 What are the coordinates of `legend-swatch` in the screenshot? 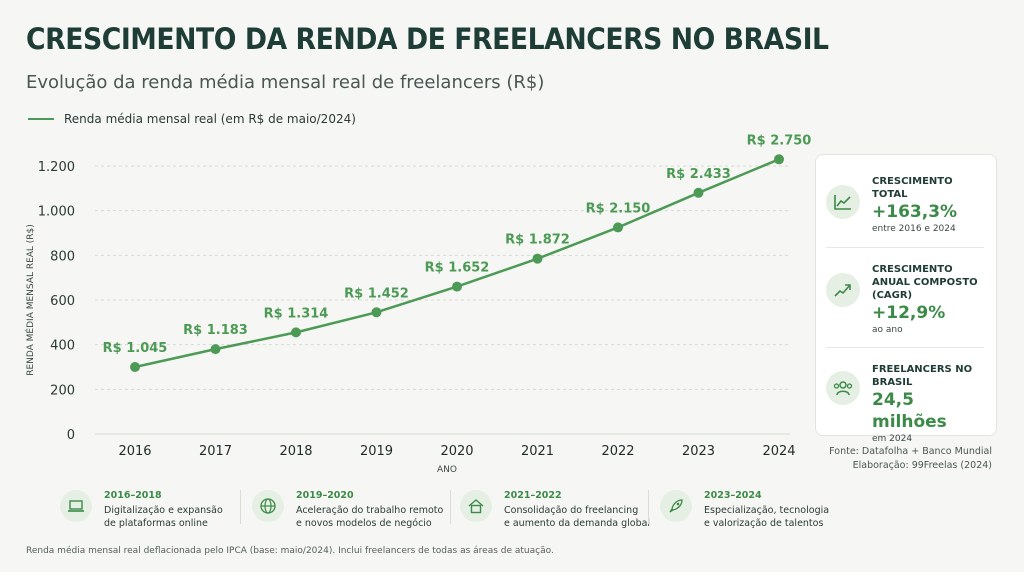 It's located at (41, 119).